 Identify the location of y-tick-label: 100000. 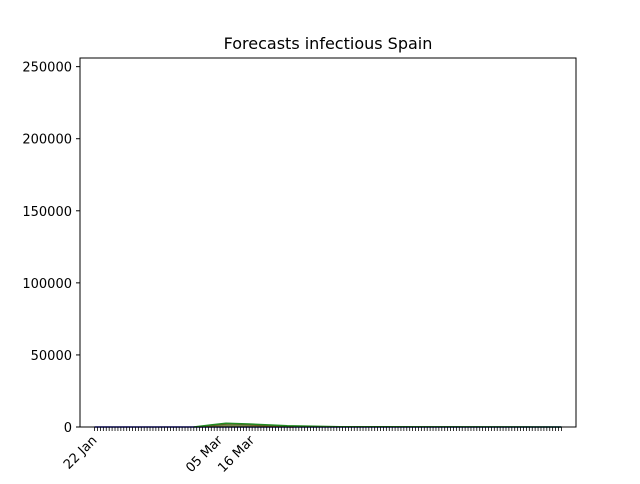
(47, 284).